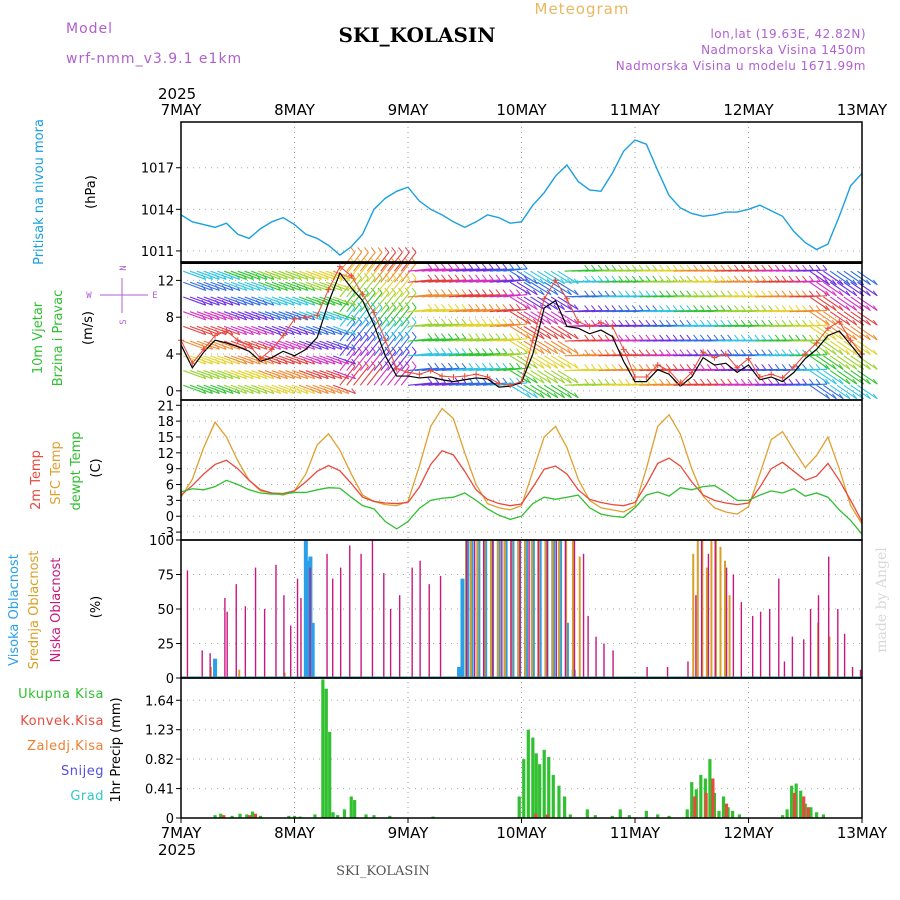  I want to click on total-precip-bar, so click(344, 813).